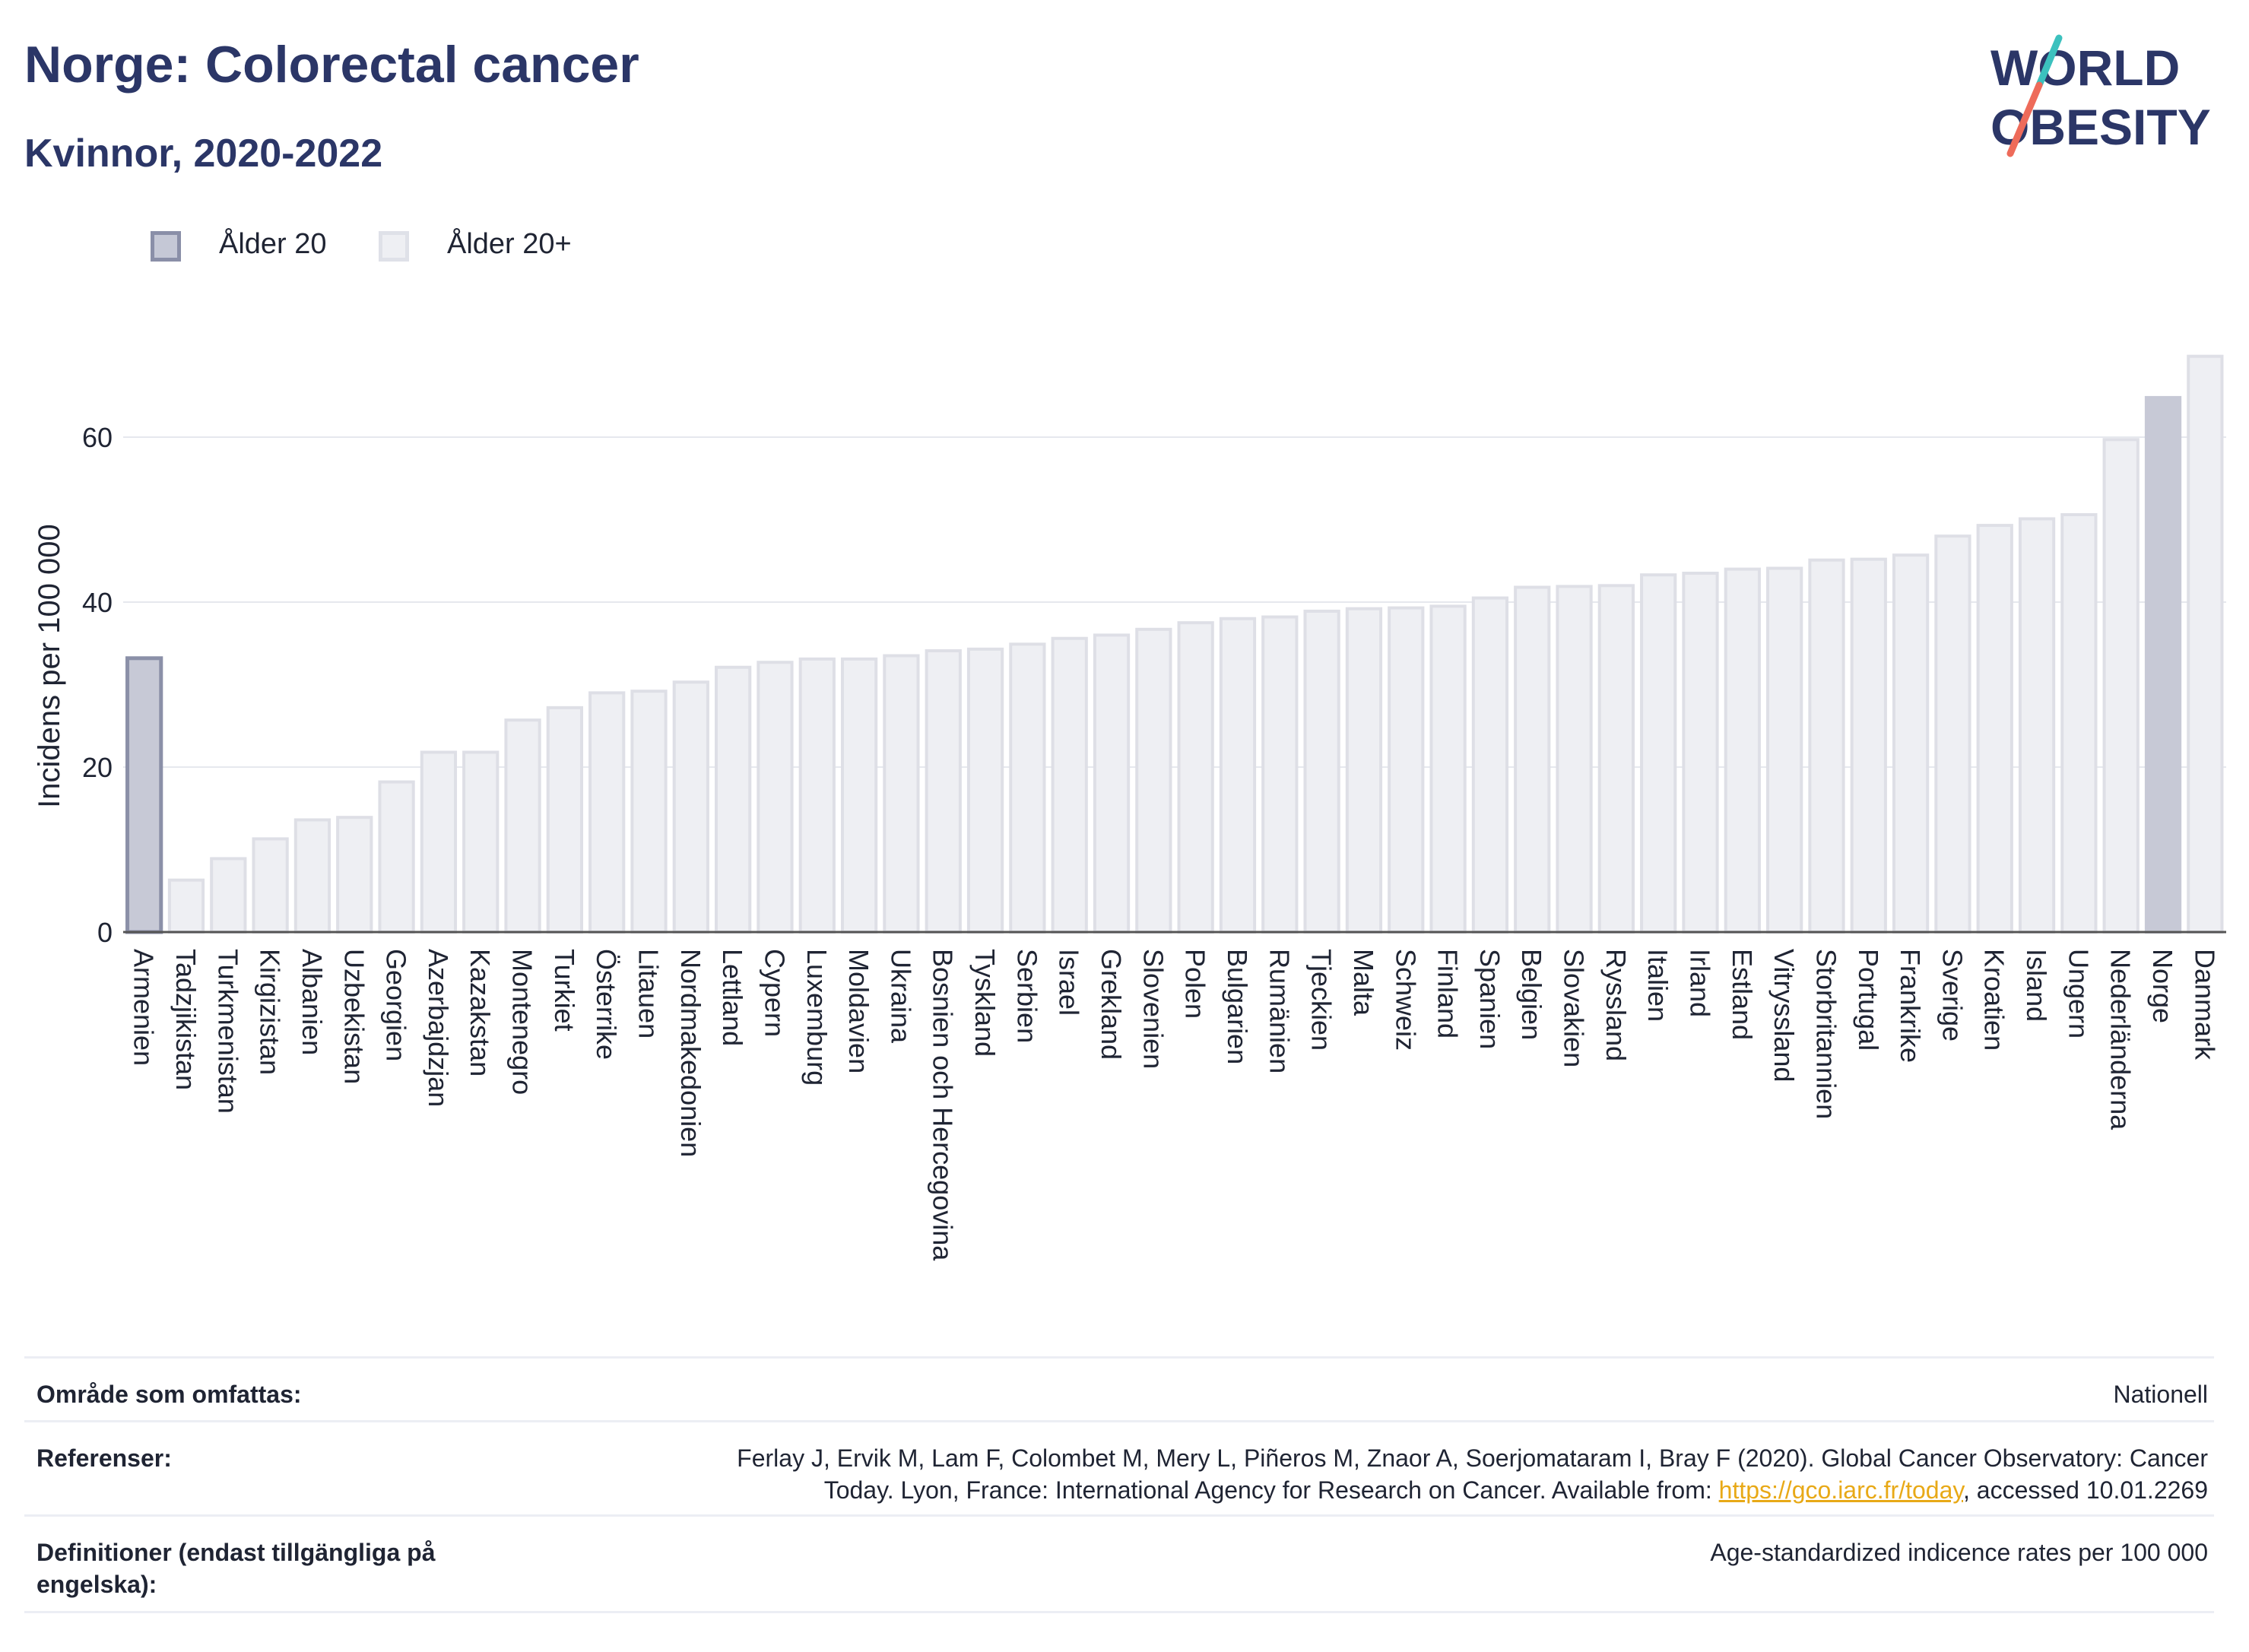 The width and height of the screenshot is (2249, 1652). What do you see at coordinates (2085, 68) in the screenshot?
I see `svg-text: WORLD` at bounding box center [2085, 68].